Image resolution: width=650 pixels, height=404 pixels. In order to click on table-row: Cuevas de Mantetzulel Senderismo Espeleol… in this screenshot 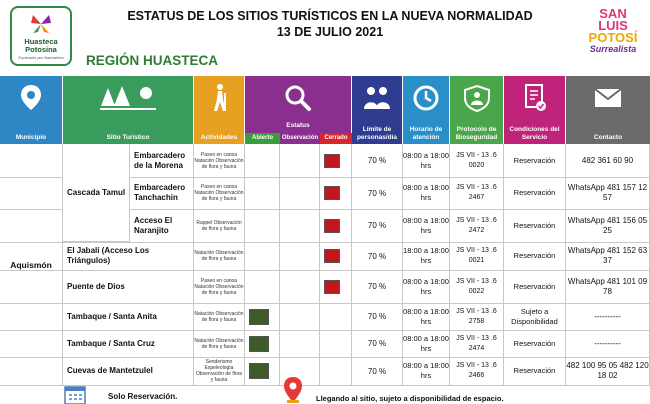, I will do `click(325, 371)`.